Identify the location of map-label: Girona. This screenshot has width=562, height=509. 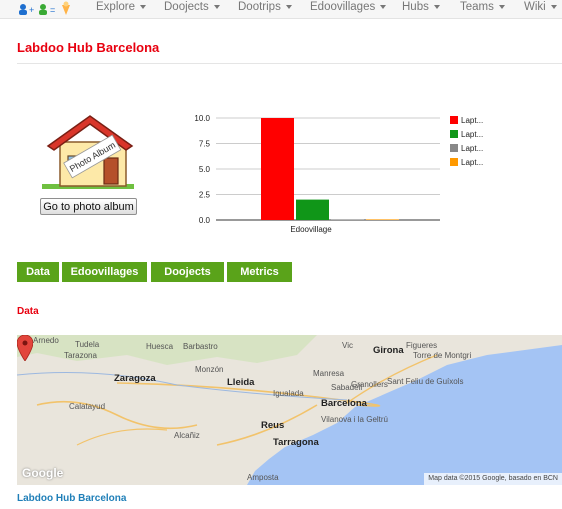
(388, 350).